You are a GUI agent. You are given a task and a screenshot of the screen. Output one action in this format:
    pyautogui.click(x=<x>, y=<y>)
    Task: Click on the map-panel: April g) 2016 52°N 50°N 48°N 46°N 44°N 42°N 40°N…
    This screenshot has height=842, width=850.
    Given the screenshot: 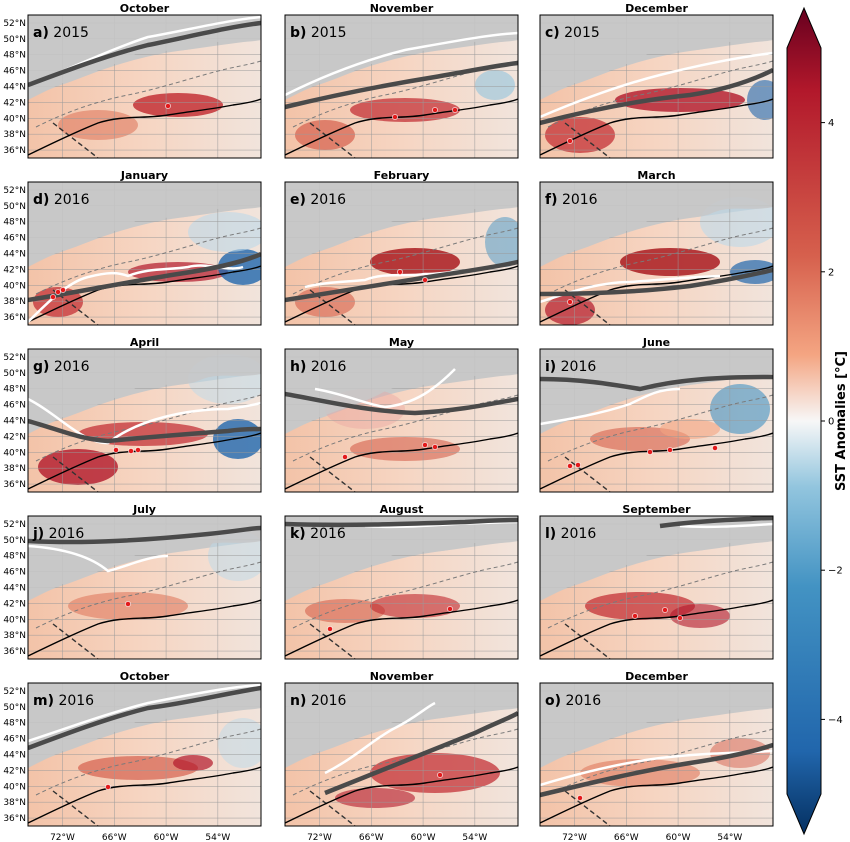 What is the action you would take?
    pyautogui.click(x=132, y=414)
    